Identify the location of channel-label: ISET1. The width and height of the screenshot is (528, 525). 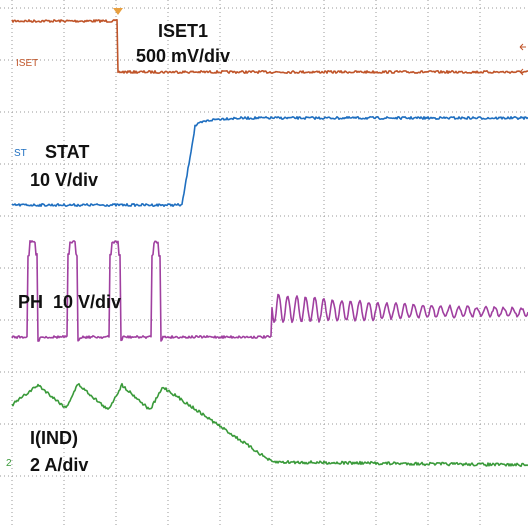
(183, 31).